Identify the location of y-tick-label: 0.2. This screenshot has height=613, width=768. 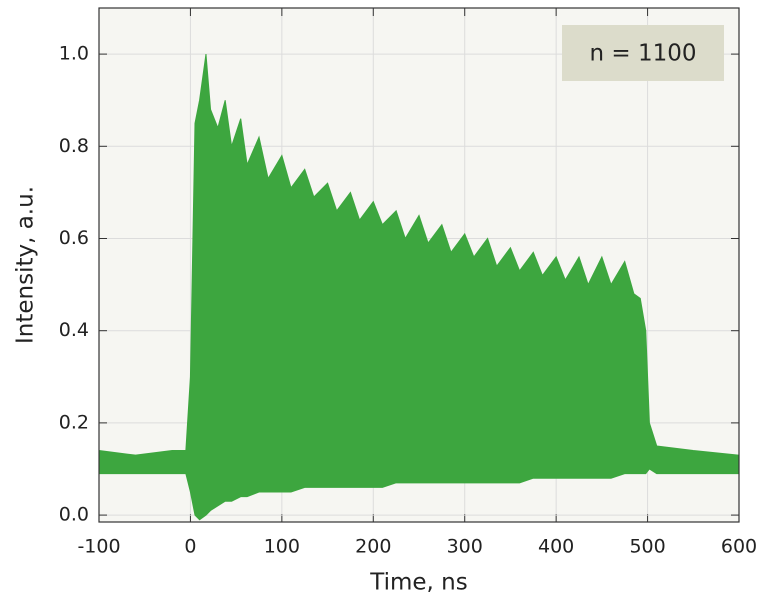
(74, 422).